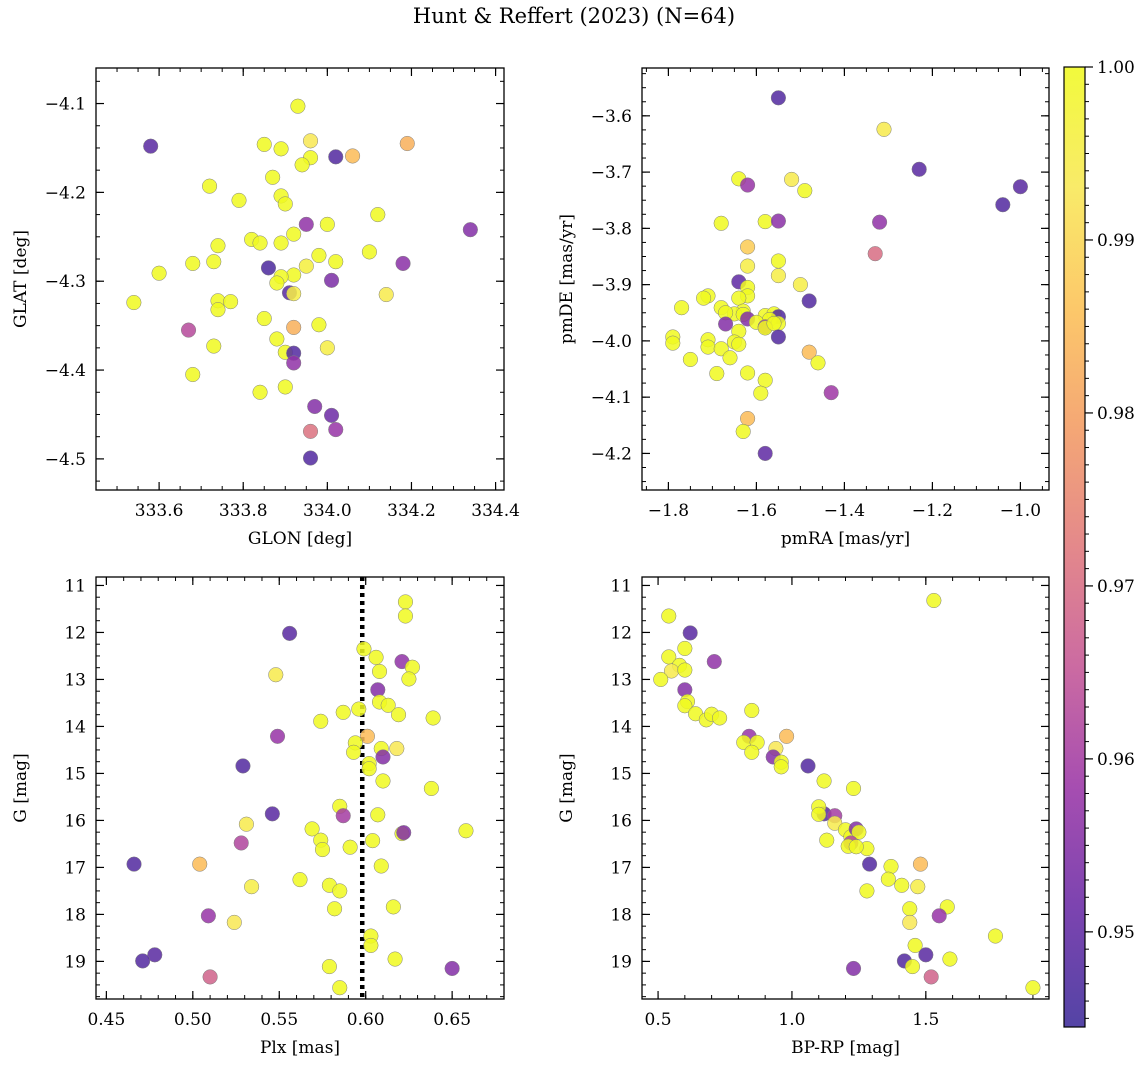 This screenshot has width=1148, height=1067. I want to click on y-axis-label: GLAT [deg], so click(21, 279).